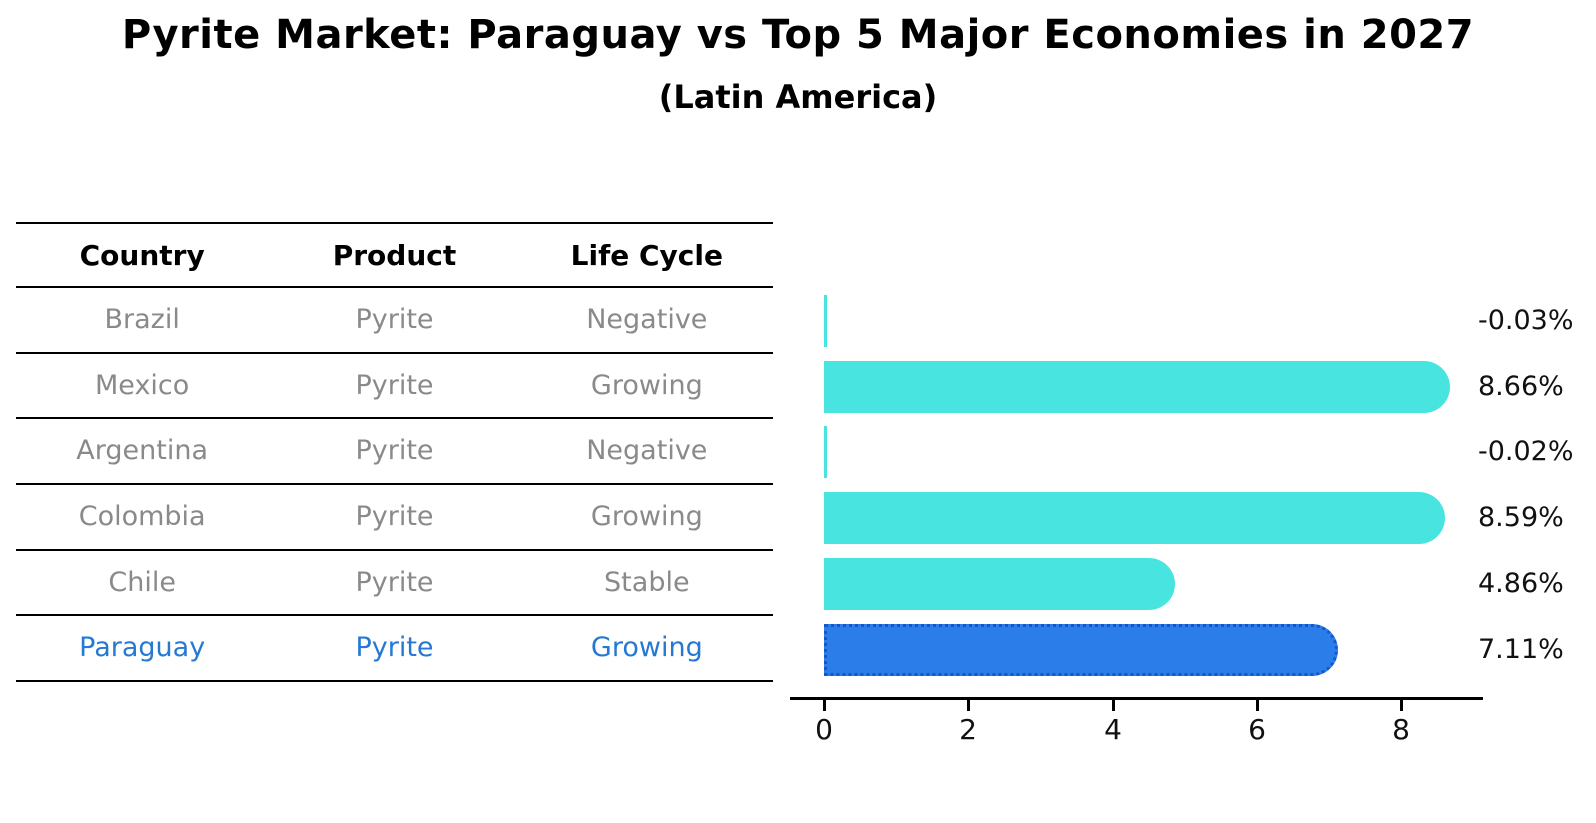  What do you see at coordinates (798, 97) in the screenshot?
I see `chart-subtitle: (Latin America)` at bounding box center [798, 97].